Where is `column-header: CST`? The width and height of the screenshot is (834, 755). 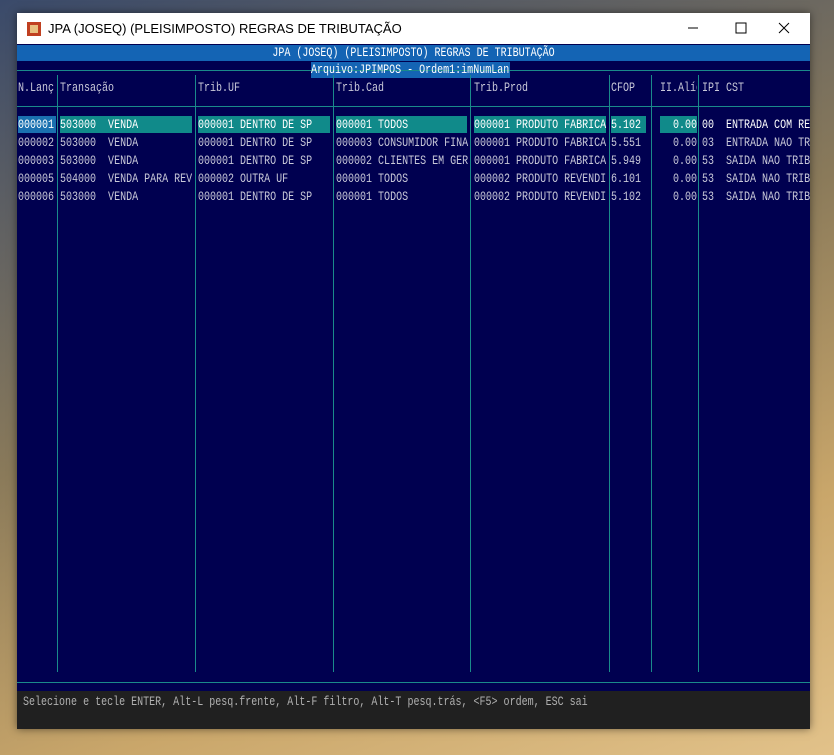 column-header: CST is located at coordinates (735, 87).